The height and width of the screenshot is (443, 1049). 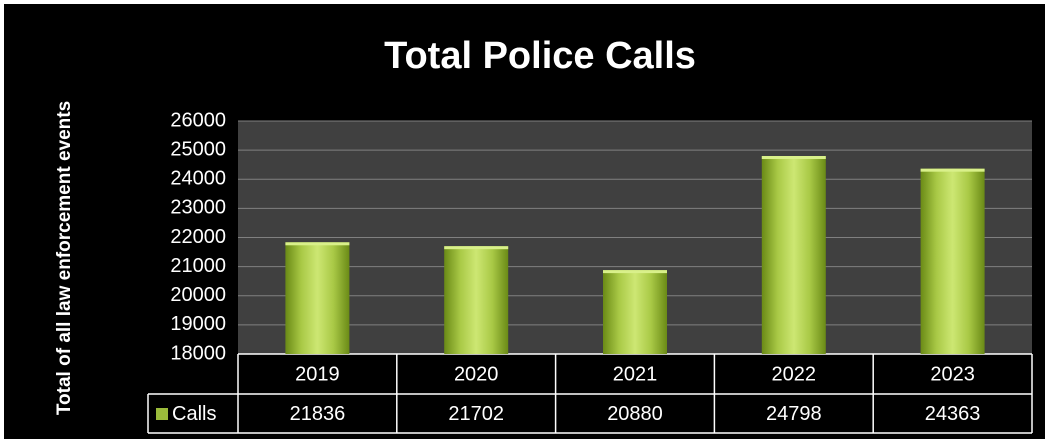 What do you see at coordinates (317, 374) in the screenshot?
I see `x-tick-label: 2019` at bounding box center [317, 374].